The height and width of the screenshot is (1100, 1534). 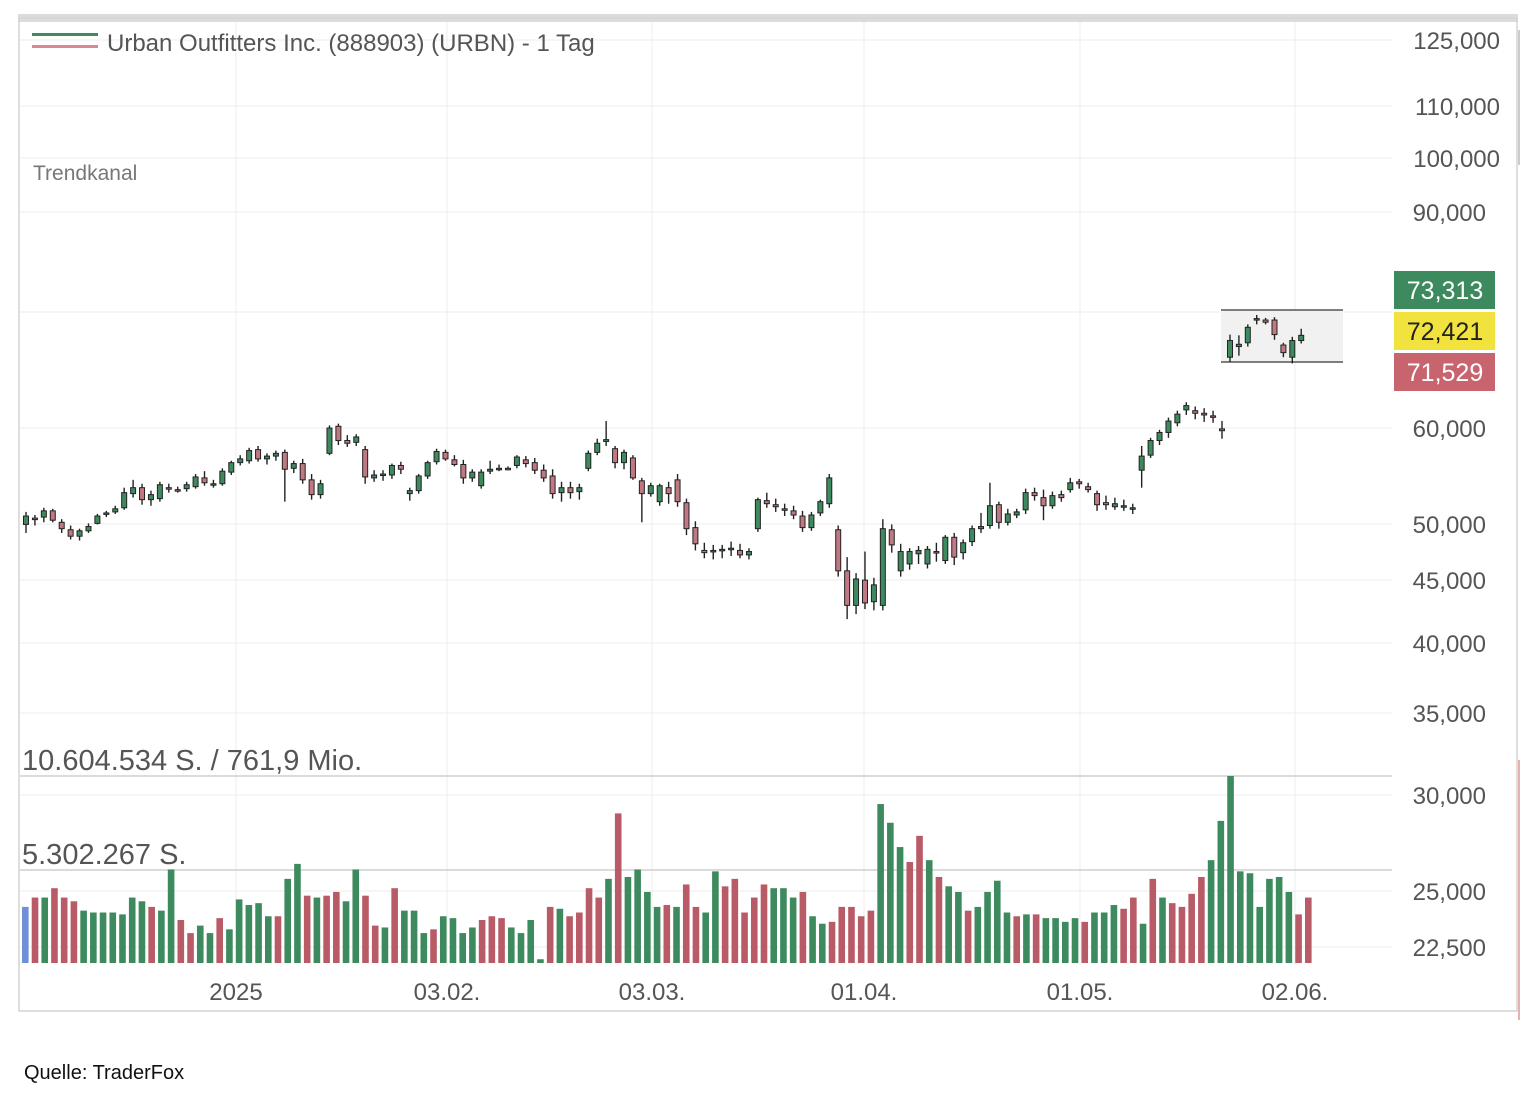 I want to click on x-tick-label: 01.05., so click(x=1080, y=992).